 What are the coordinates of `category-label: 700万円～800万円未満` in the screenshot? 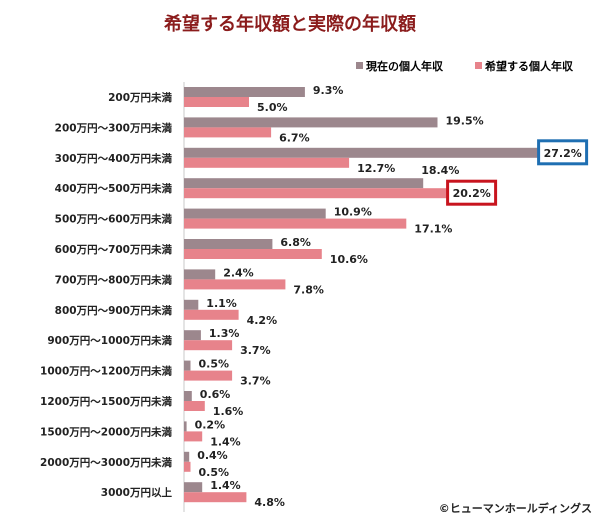 It's located at (114, 279).